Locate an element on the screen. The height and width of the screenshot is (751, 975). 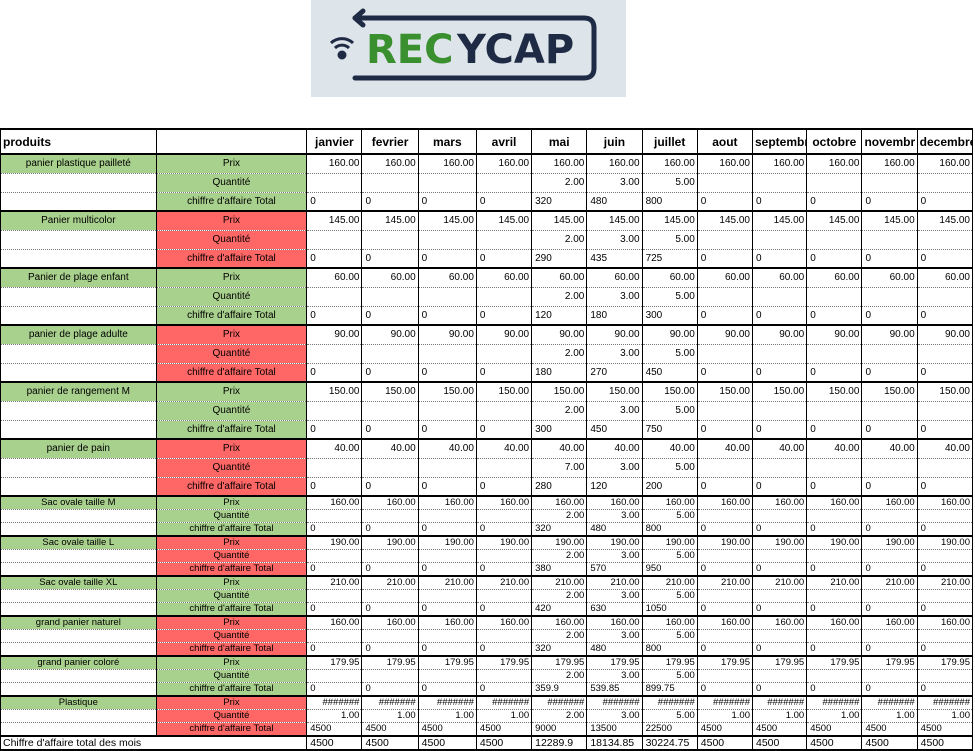
cell-ca: 280 is located at coordinates (559, 487).